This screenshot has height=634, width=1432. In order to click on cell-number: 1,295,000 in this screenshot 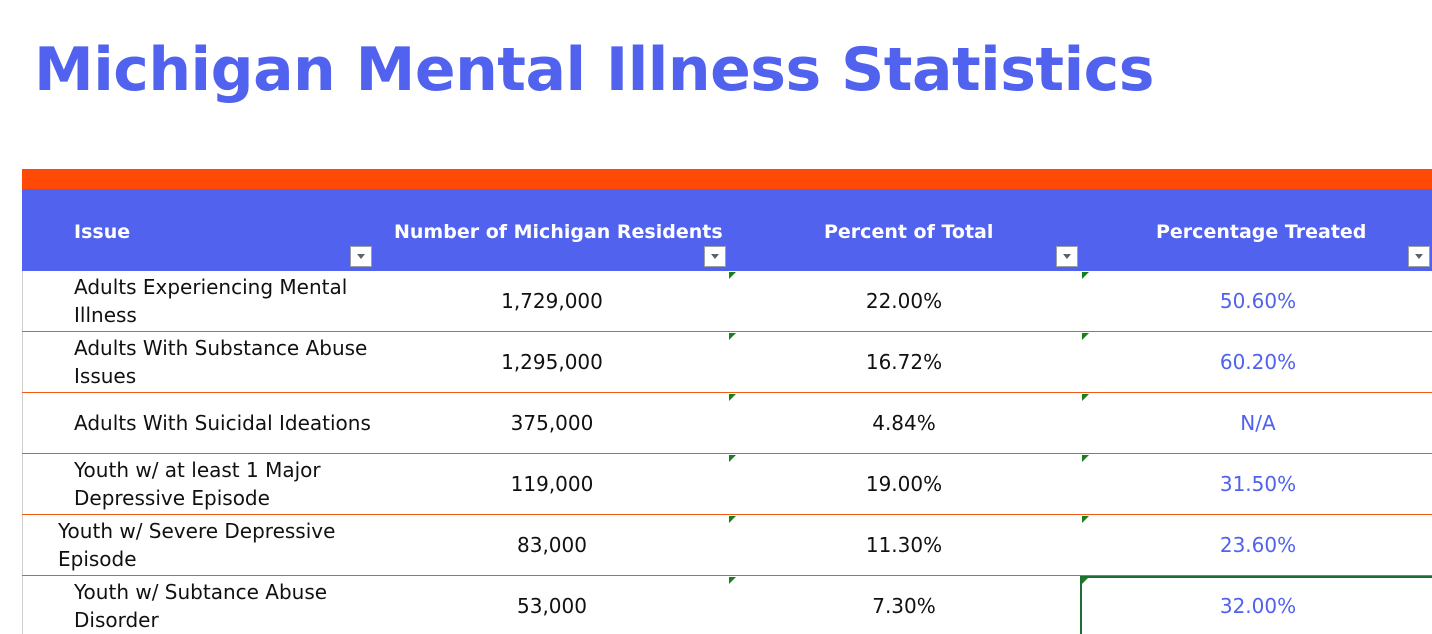, I will do `click(552, 362)`.